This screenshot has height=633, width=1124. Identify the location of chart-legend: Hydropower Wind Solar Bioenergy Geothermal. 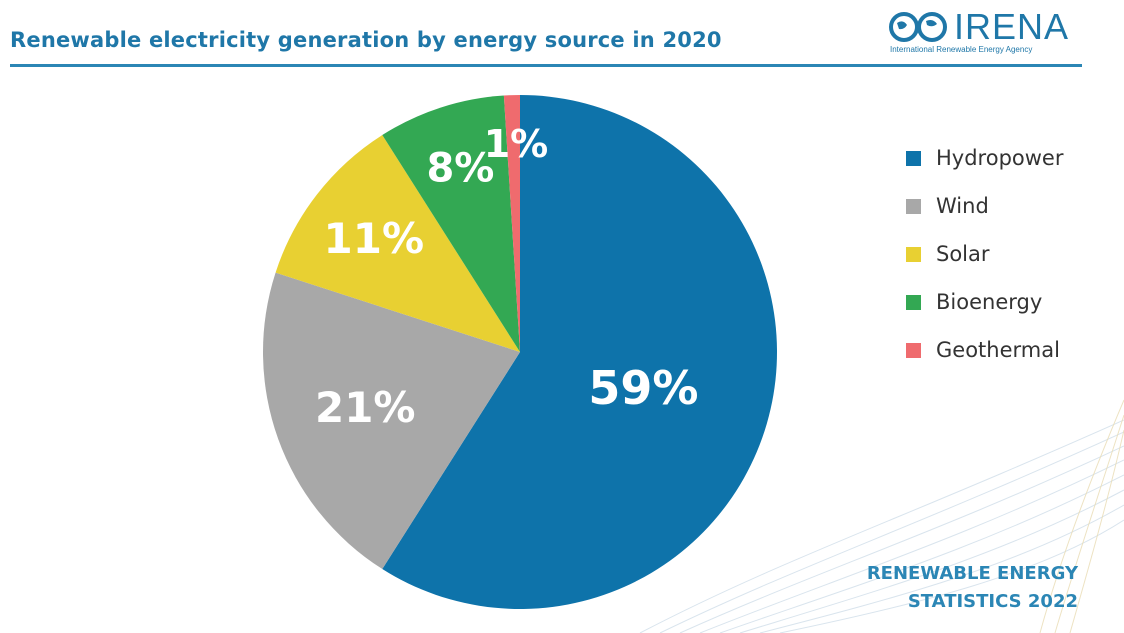
(984, 254).